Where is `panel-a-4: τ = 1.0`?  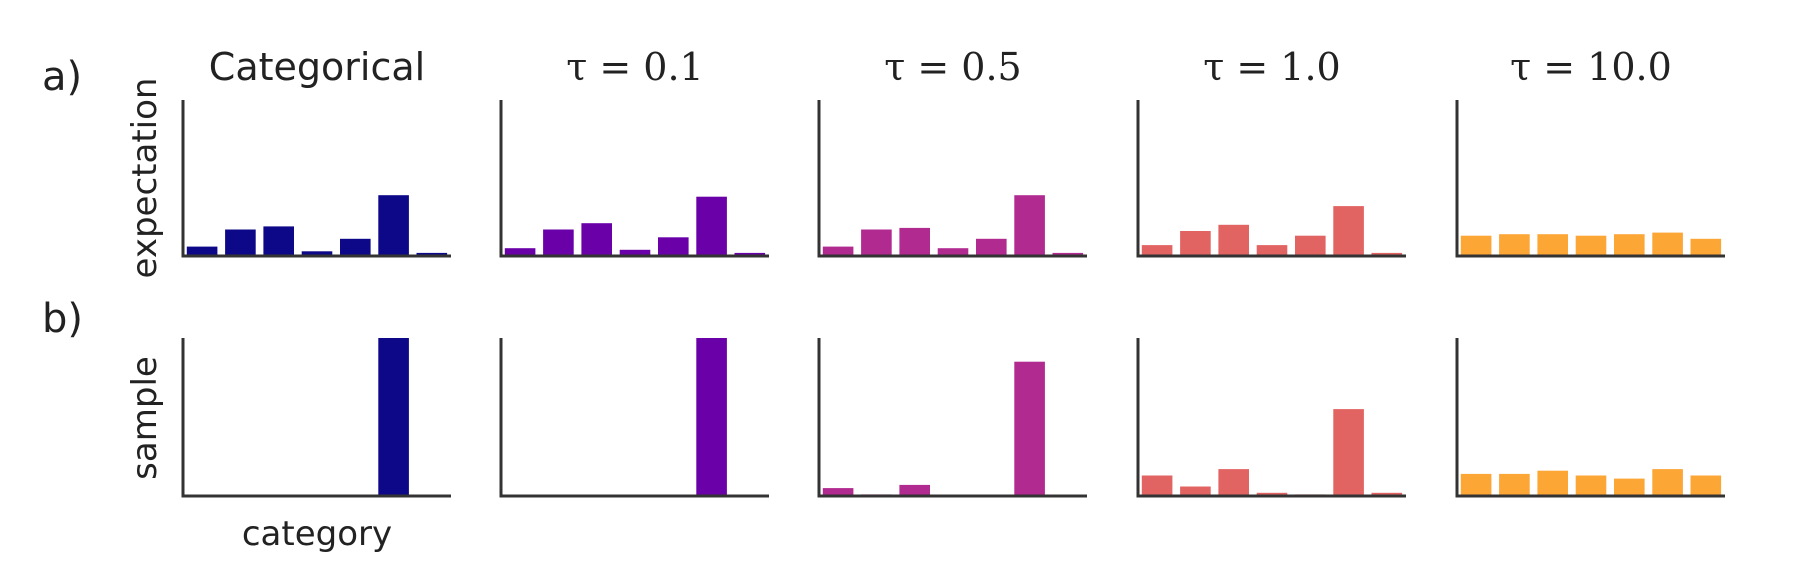
panel-a-4: τ = 1.0 is located at coordinates (1271, 151).